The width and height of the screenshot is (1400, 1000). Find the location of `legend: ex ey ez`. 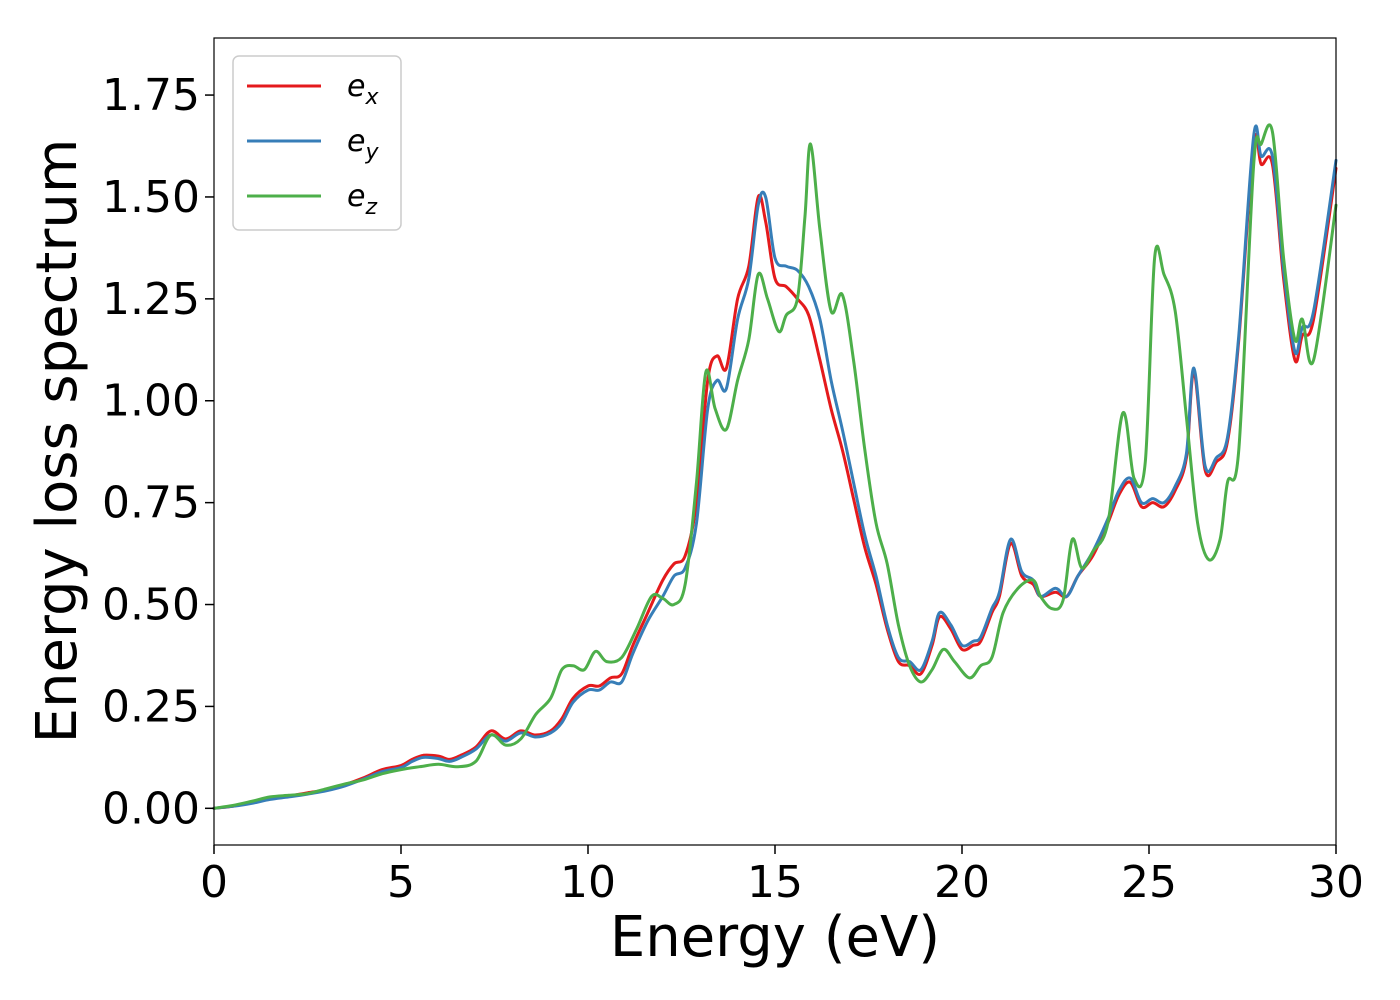

legend: ex ey ez is located at coordinates (317, 143).